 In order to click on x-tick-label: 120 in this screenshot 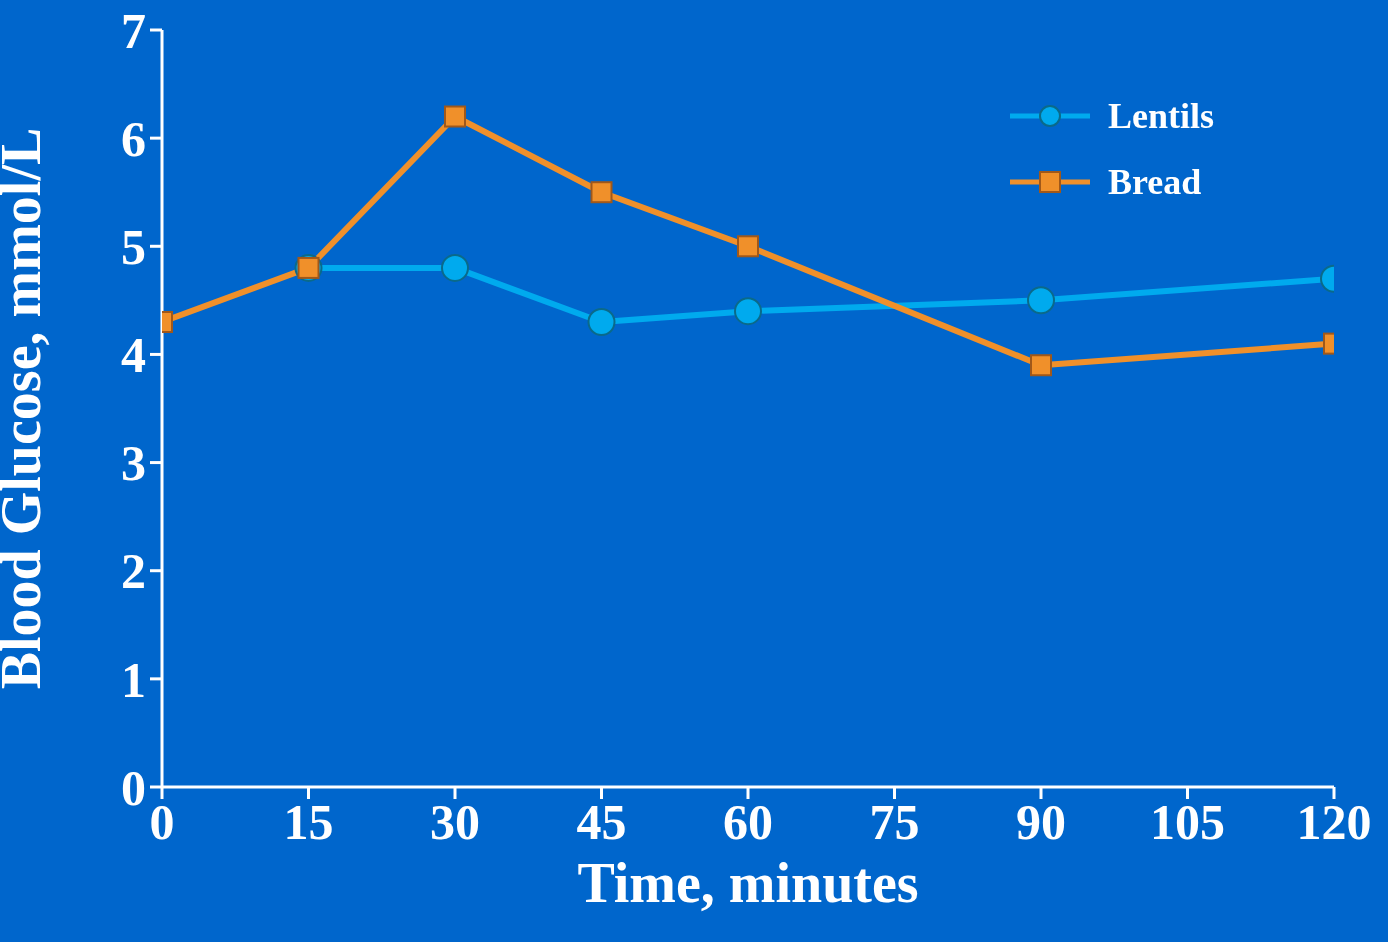, I will do `click(1334, 821)`.